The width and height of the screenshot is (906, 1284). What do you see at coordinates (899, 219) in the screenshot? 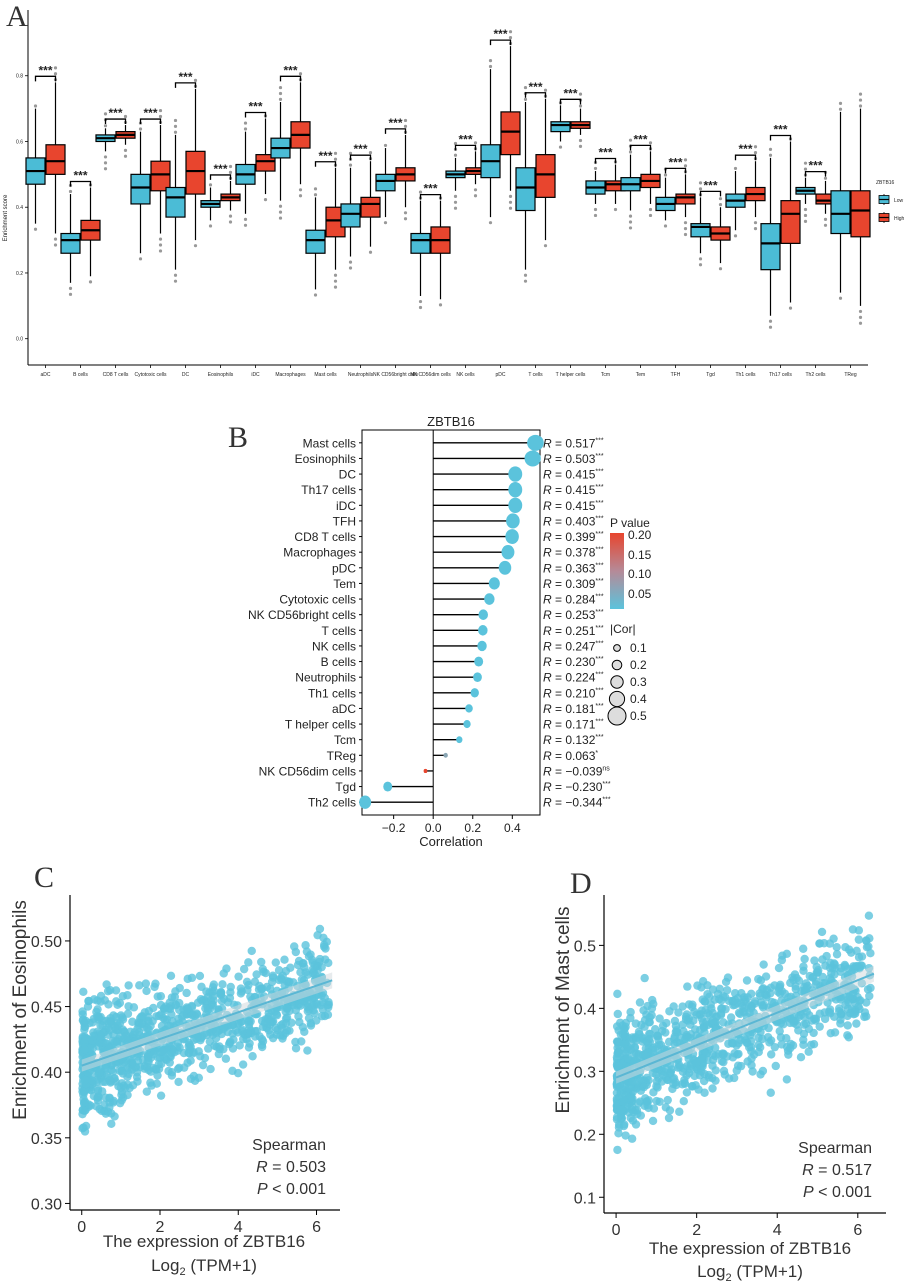
I see `legend-high-label: High` at bounding box center [899, 219].